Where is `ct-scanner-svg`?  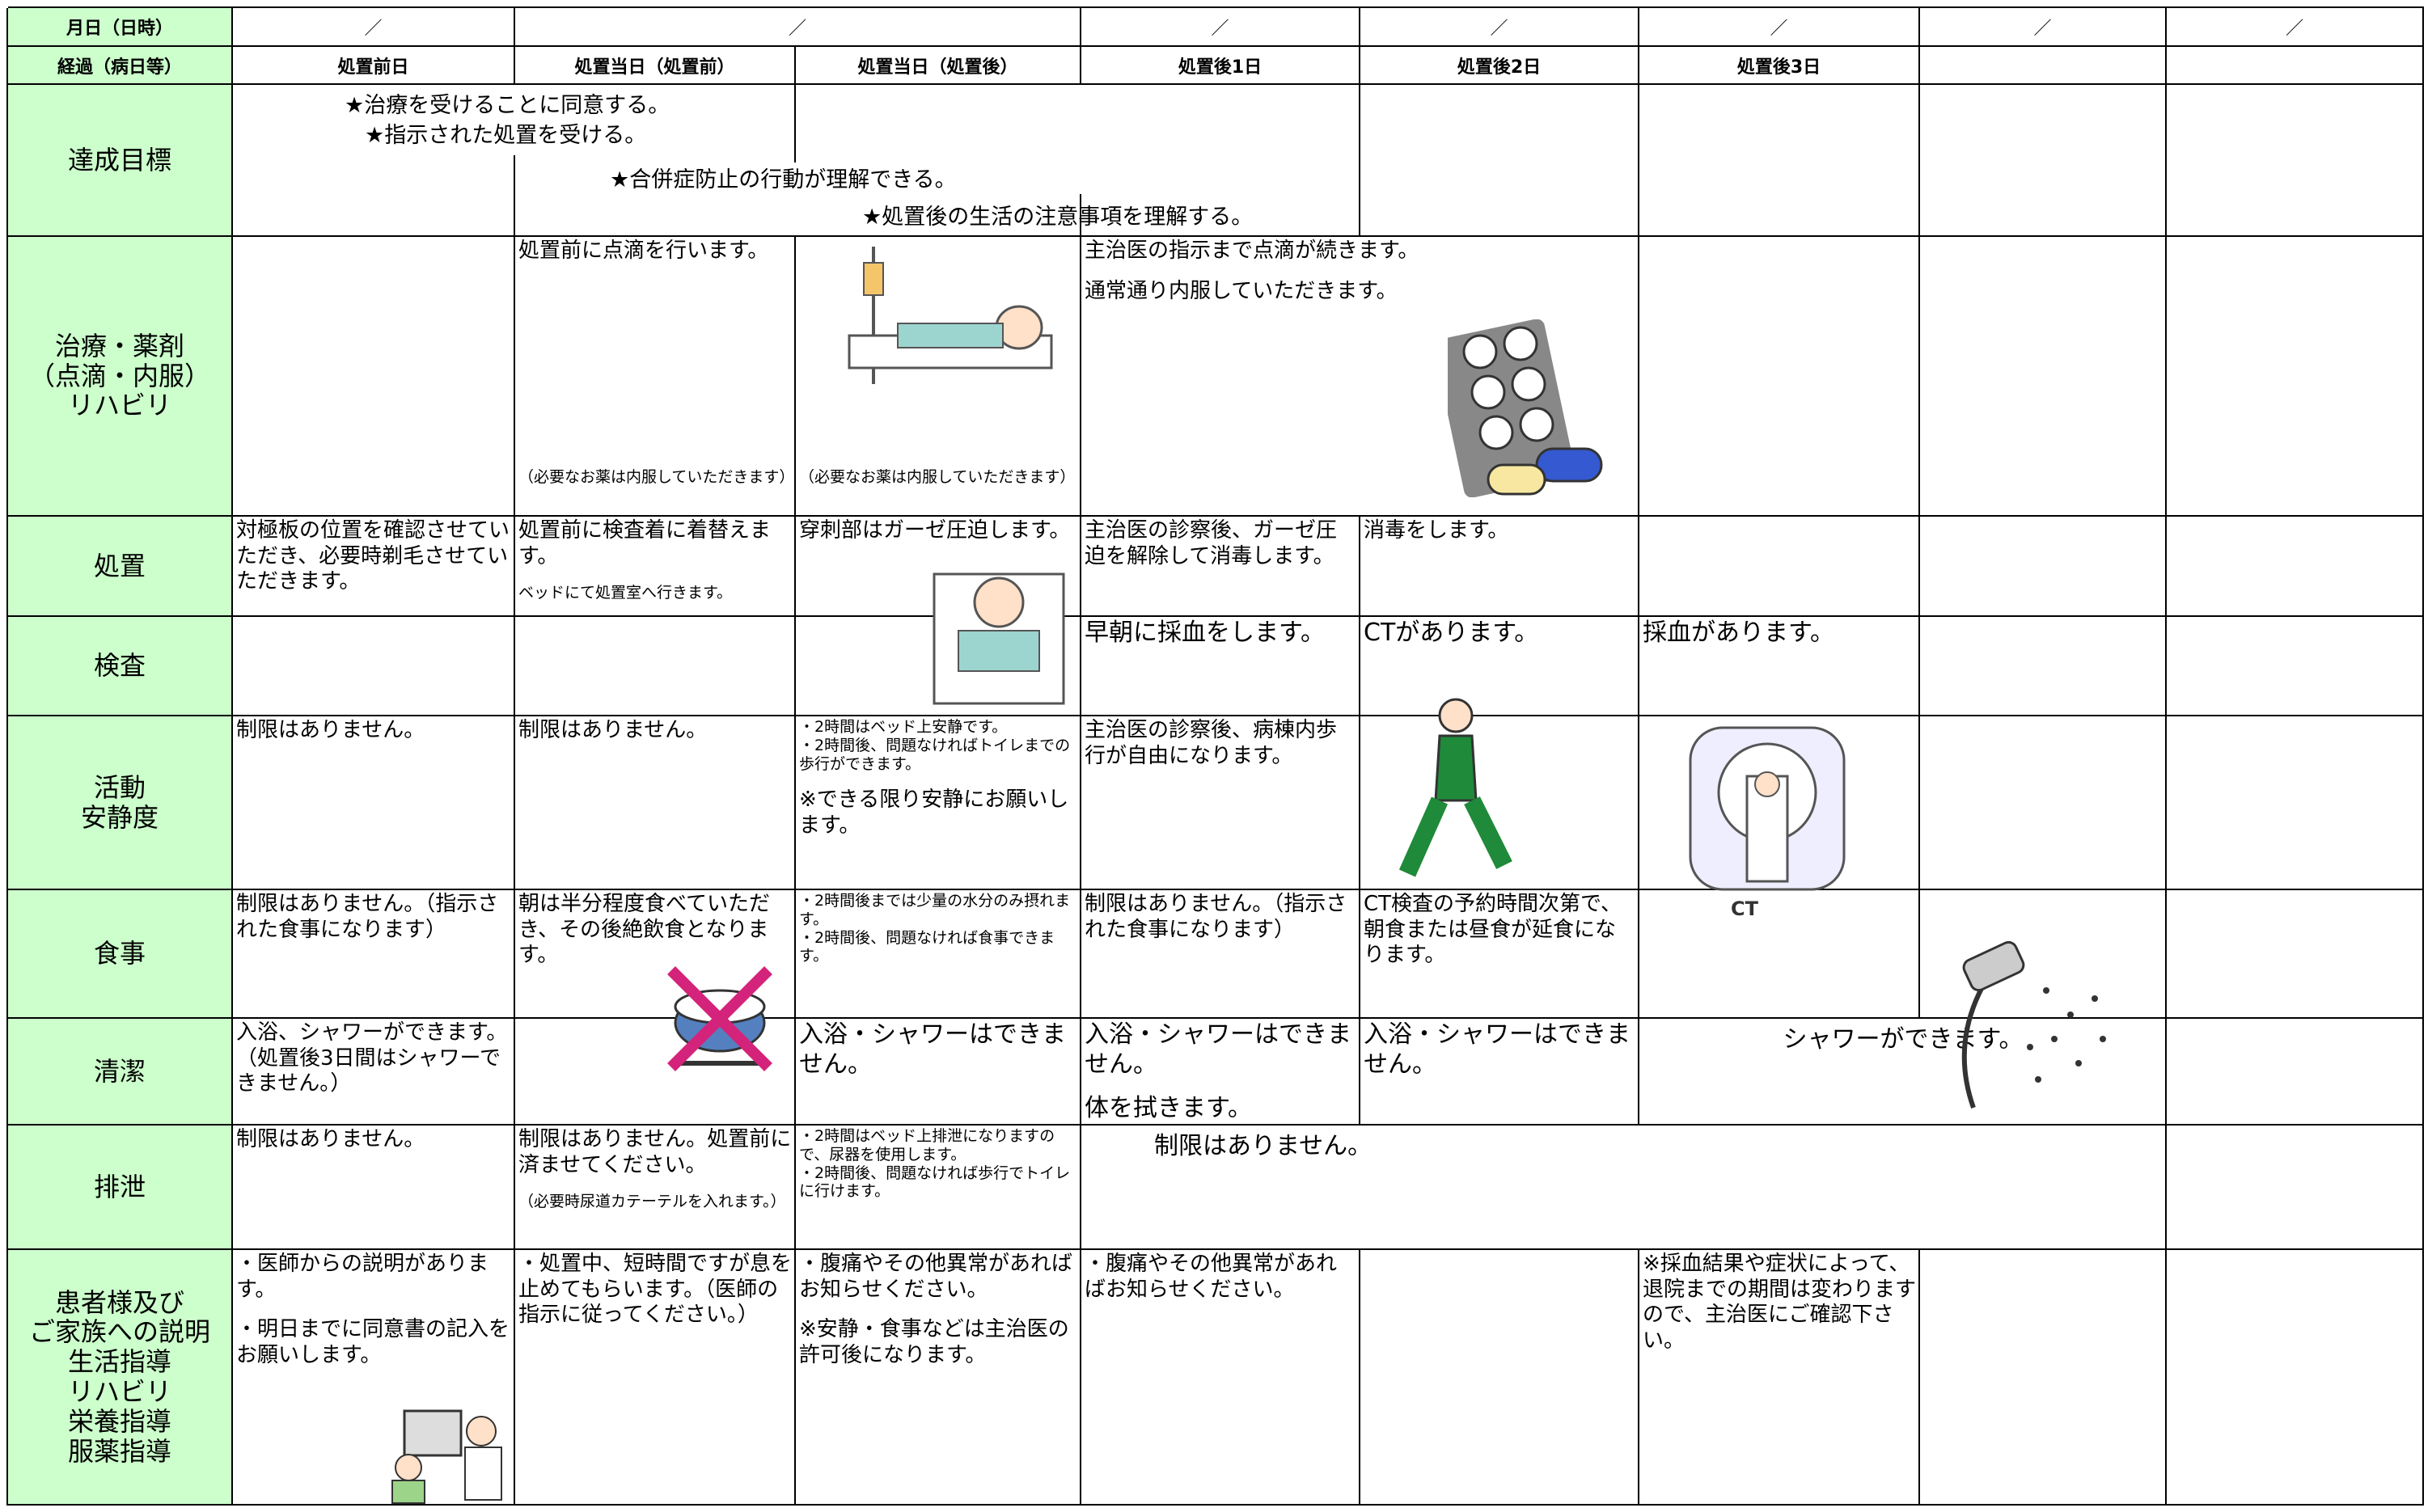
ct-scanner-svg is located at coordinates (1767, 808).